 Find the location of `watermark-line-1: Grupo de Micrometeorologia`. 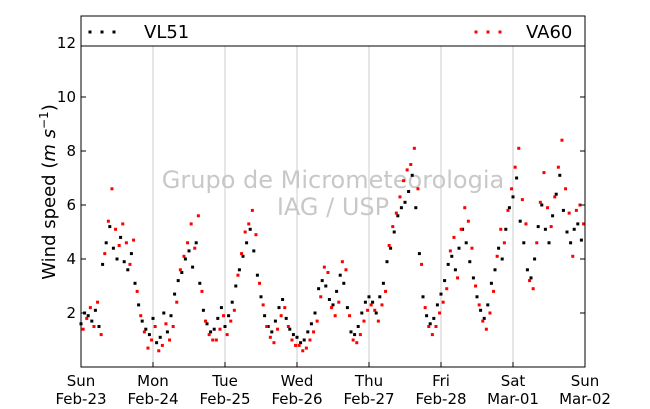

watermark-line-1: Grupo de Micrometeorologia is located at coordinates (333, 180).